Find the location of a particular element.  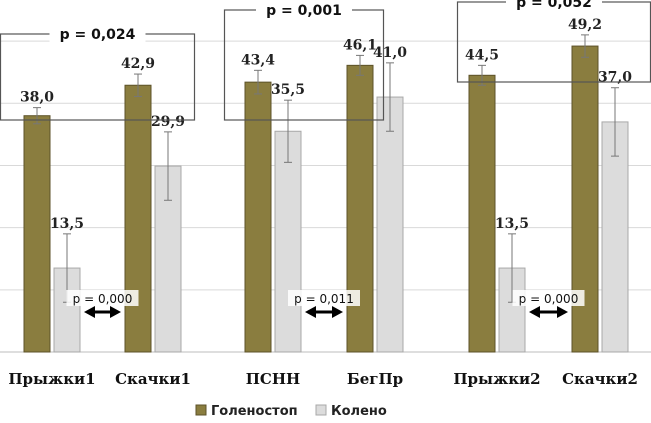

tick-label: Скачки2 is located at coordinates (600, 379).